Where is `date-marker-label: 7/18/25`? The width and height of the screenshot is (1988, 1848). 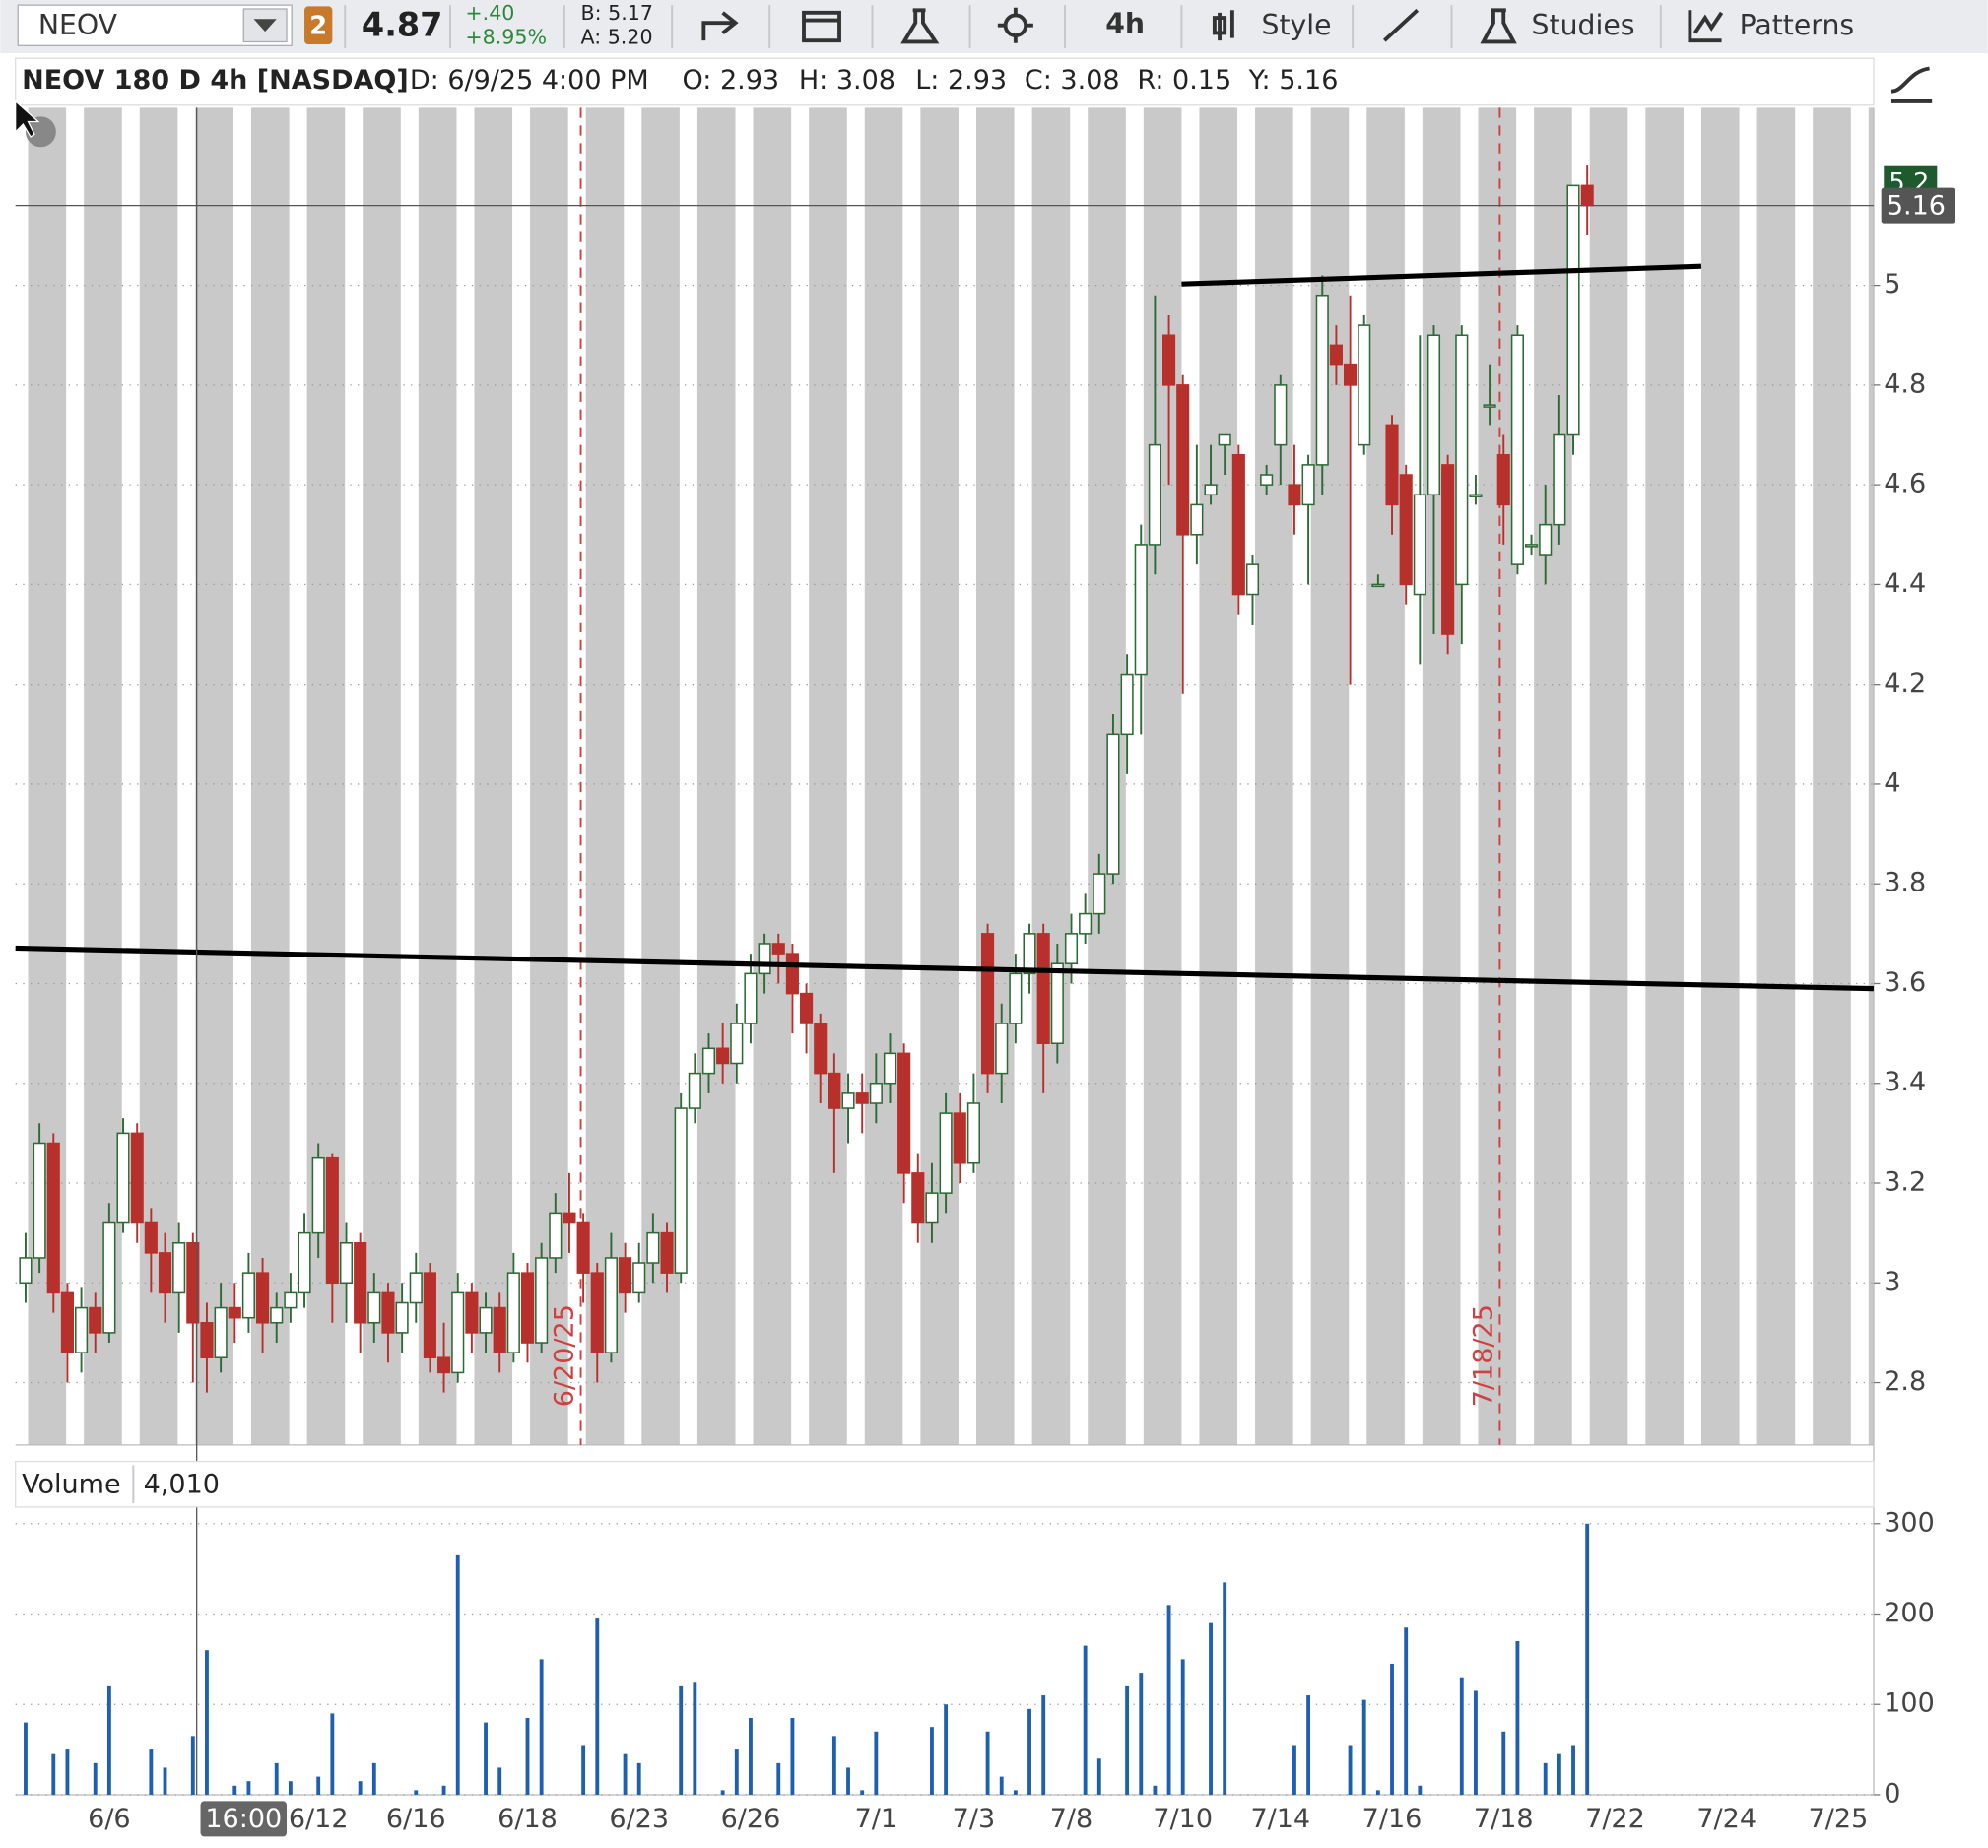
date-marker-label: 7/18/25 is located at coordinates (1483, 1355).